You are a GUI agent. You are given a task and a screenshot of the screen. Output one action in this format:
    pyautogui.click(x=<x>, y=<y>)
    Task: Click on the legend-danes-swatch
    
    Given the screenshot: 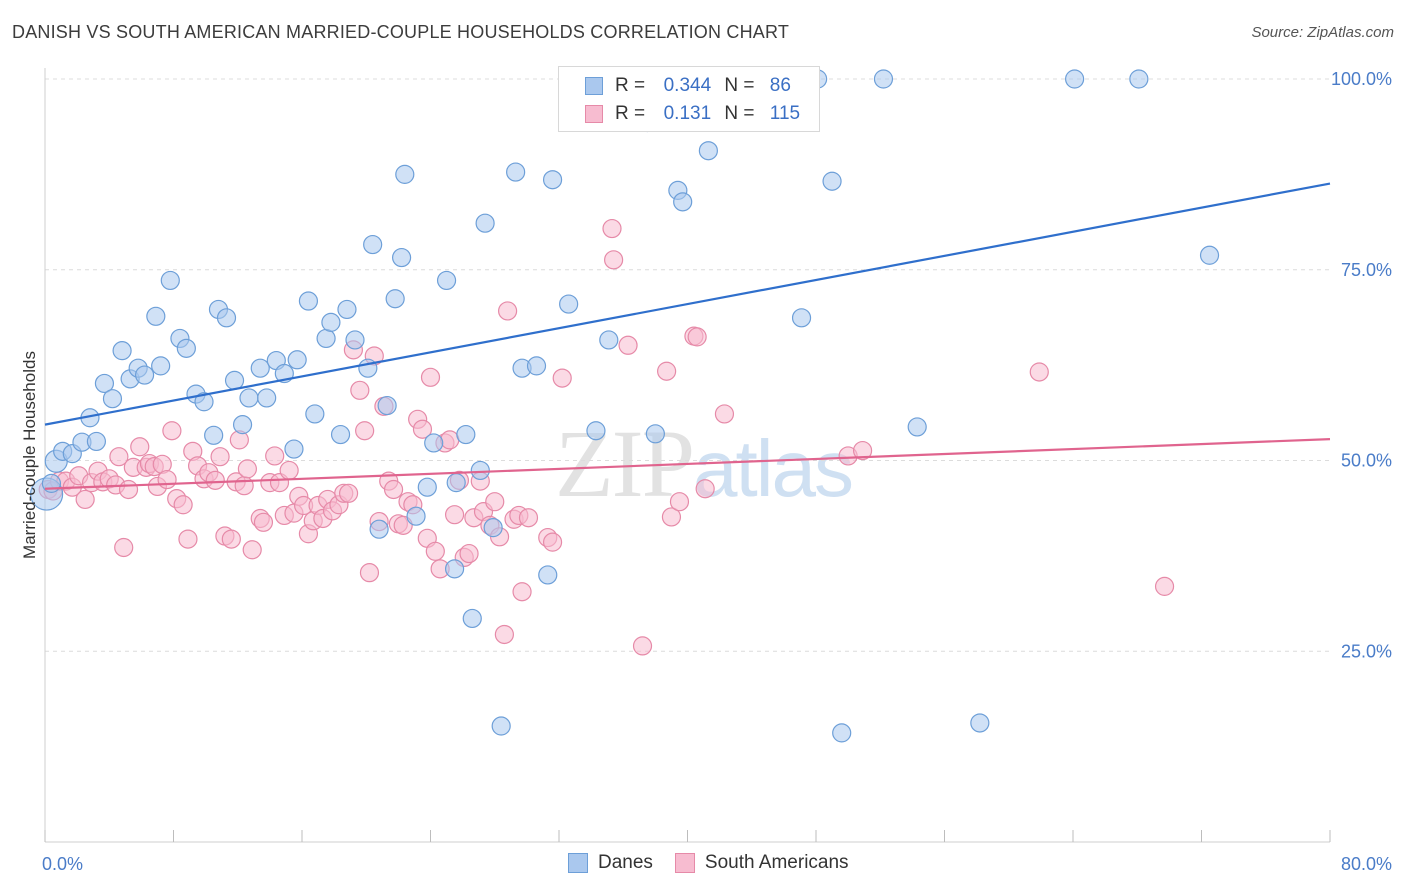 What is the action you would take?
    pyautogui.click(x=578, y=863)
    